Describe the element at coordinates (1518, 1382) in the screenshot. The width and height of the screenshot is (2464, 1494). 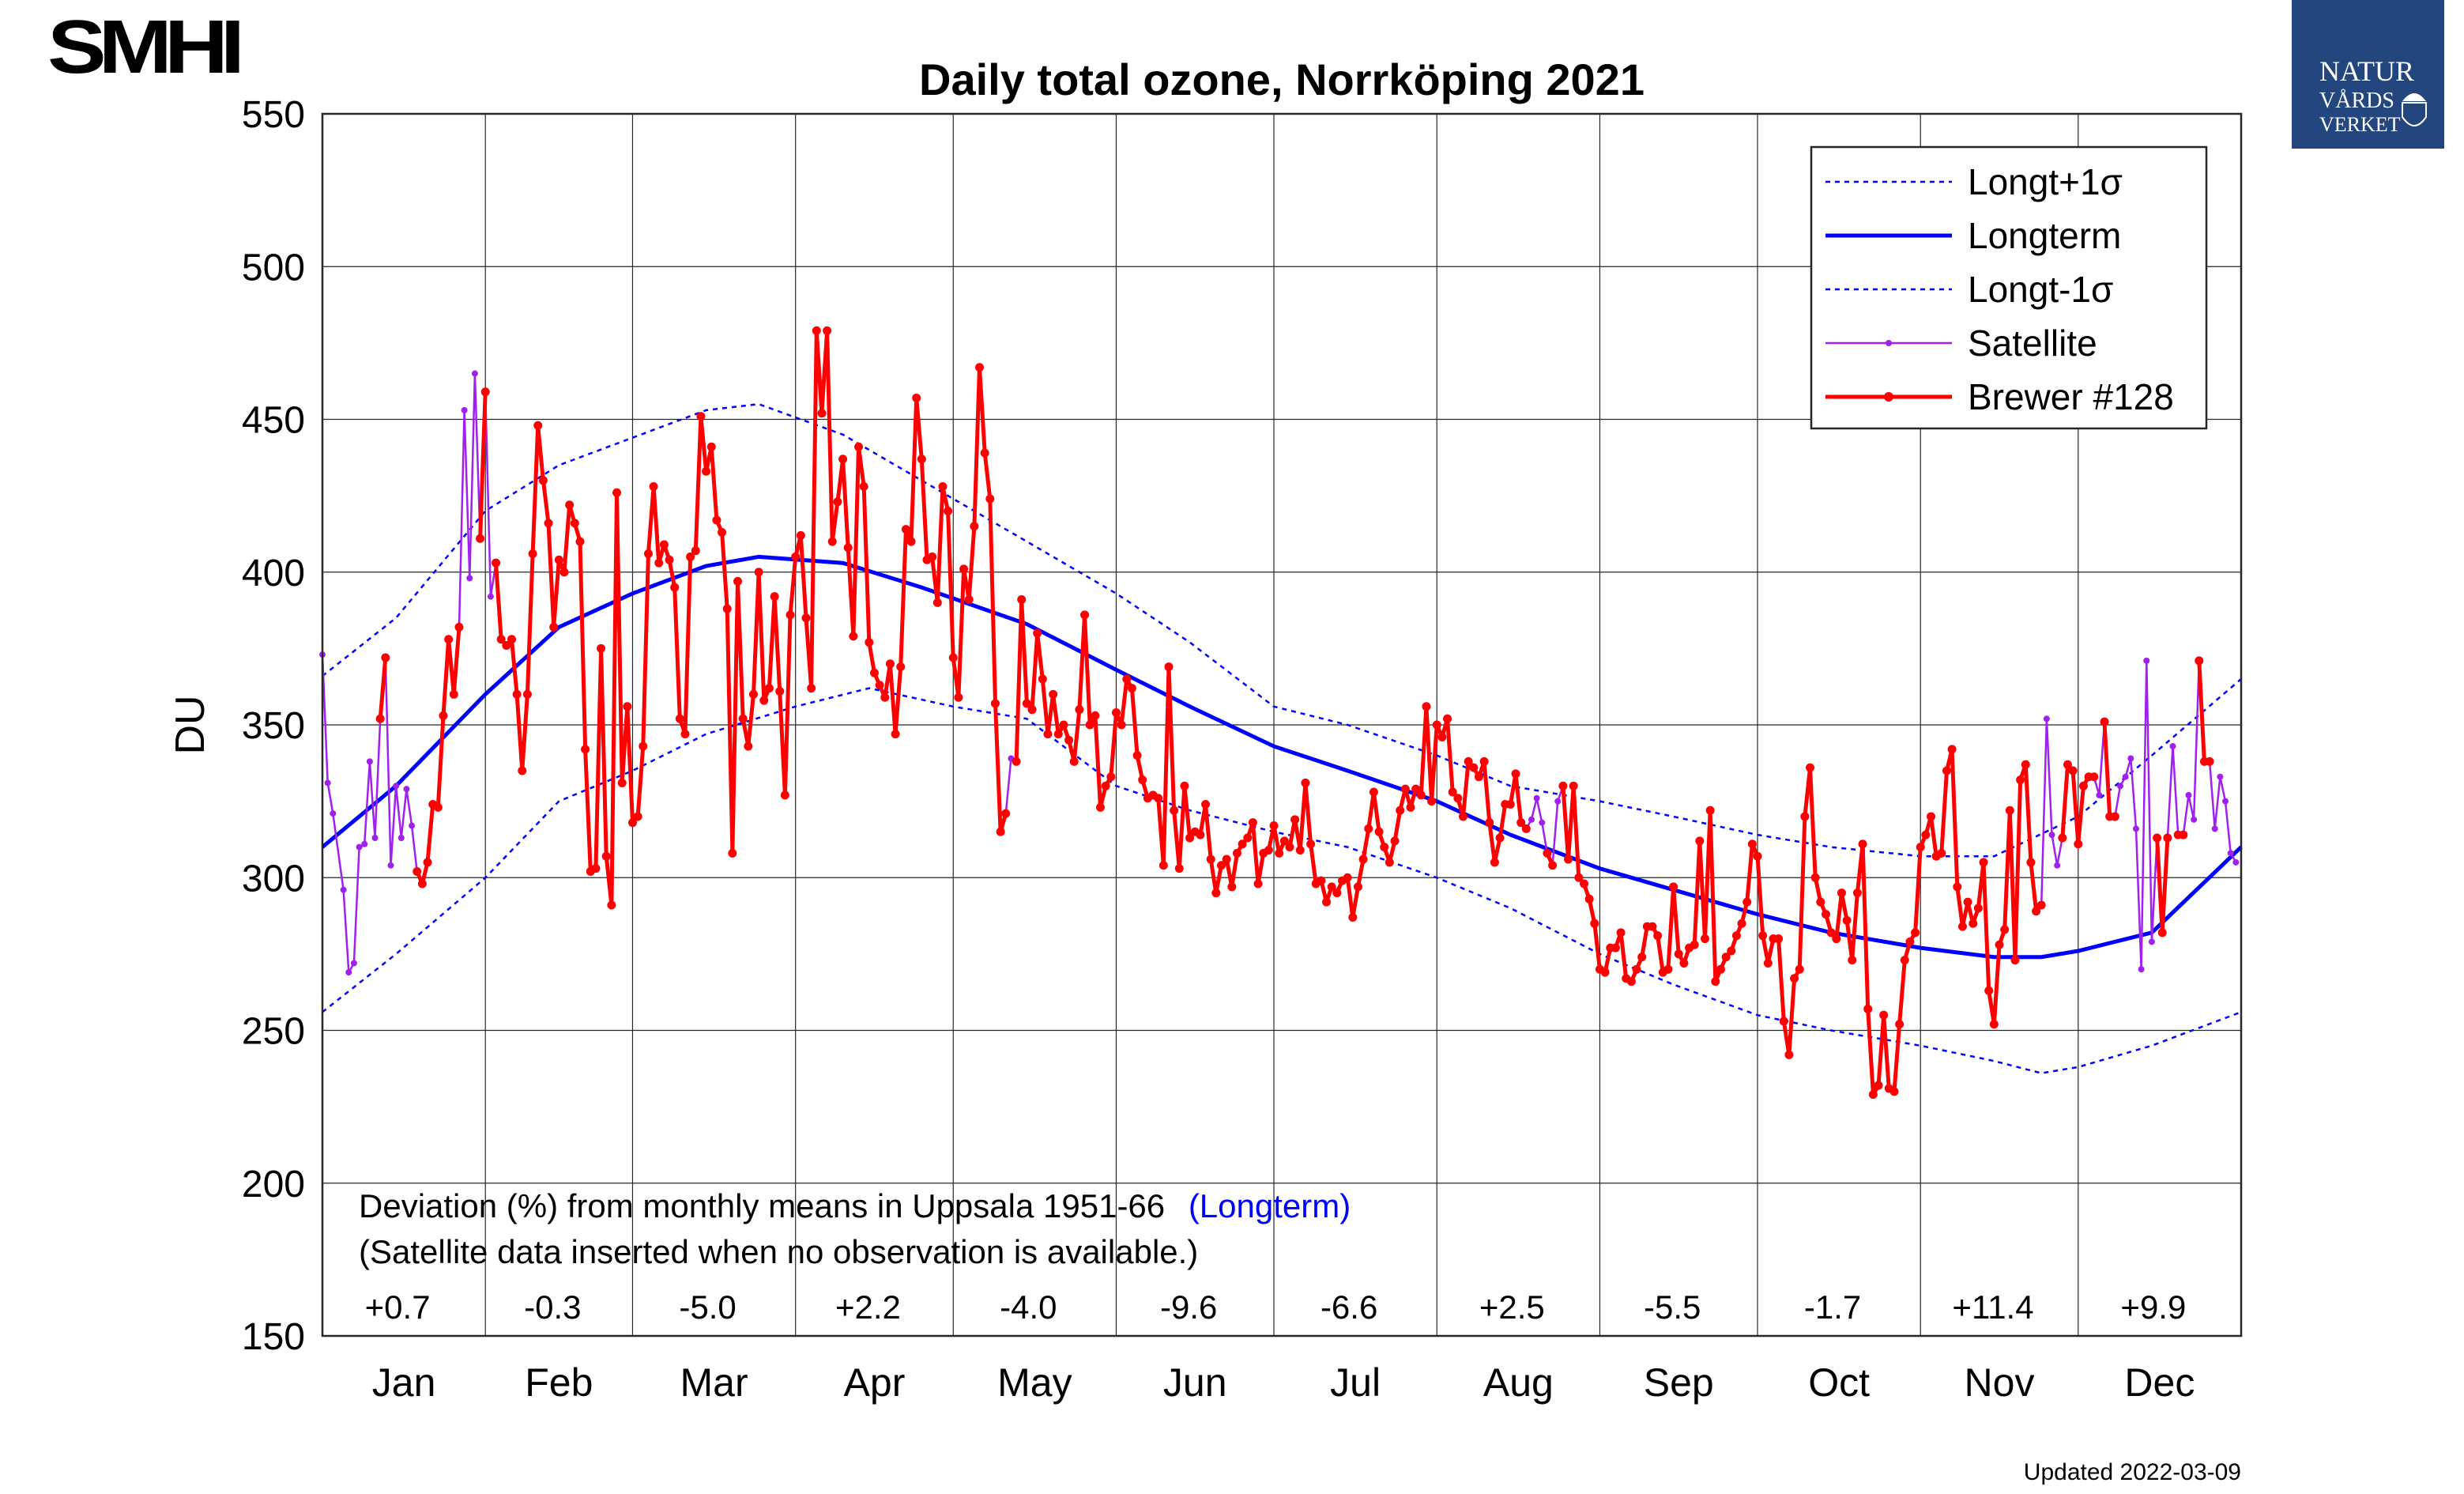
I see `x-tick-label: Aug` at that location.